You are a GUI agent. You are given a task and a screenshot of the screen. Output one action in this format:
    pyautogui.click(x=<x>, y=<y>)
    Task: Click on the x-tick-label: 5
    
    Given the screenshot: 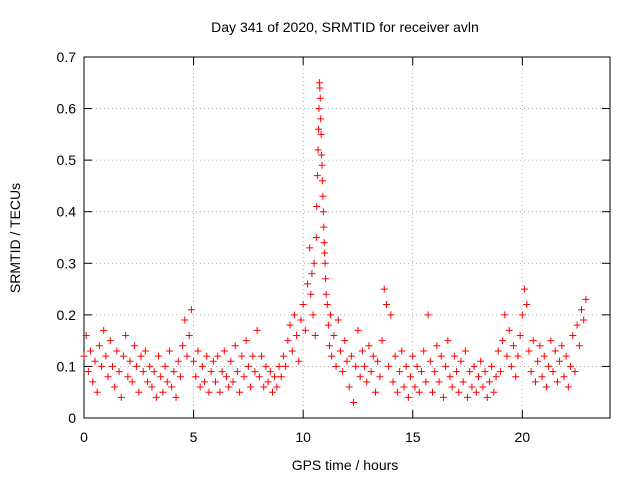 What is the action you would take?
    pyautogui.click(x=194, y=437)
    